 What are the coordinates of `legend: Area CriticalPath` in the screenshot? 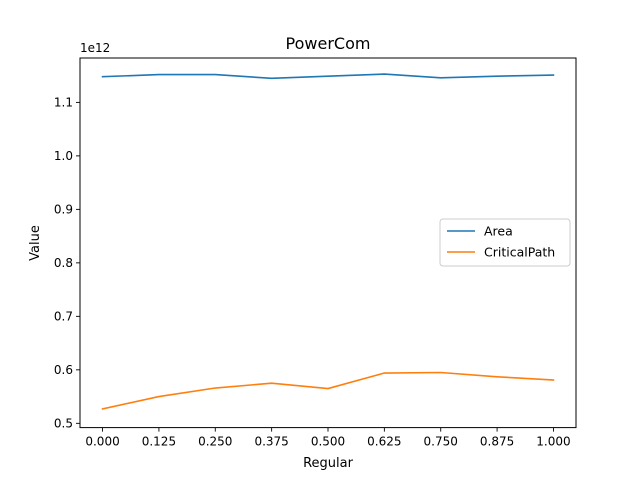 It's located at (505, 242).